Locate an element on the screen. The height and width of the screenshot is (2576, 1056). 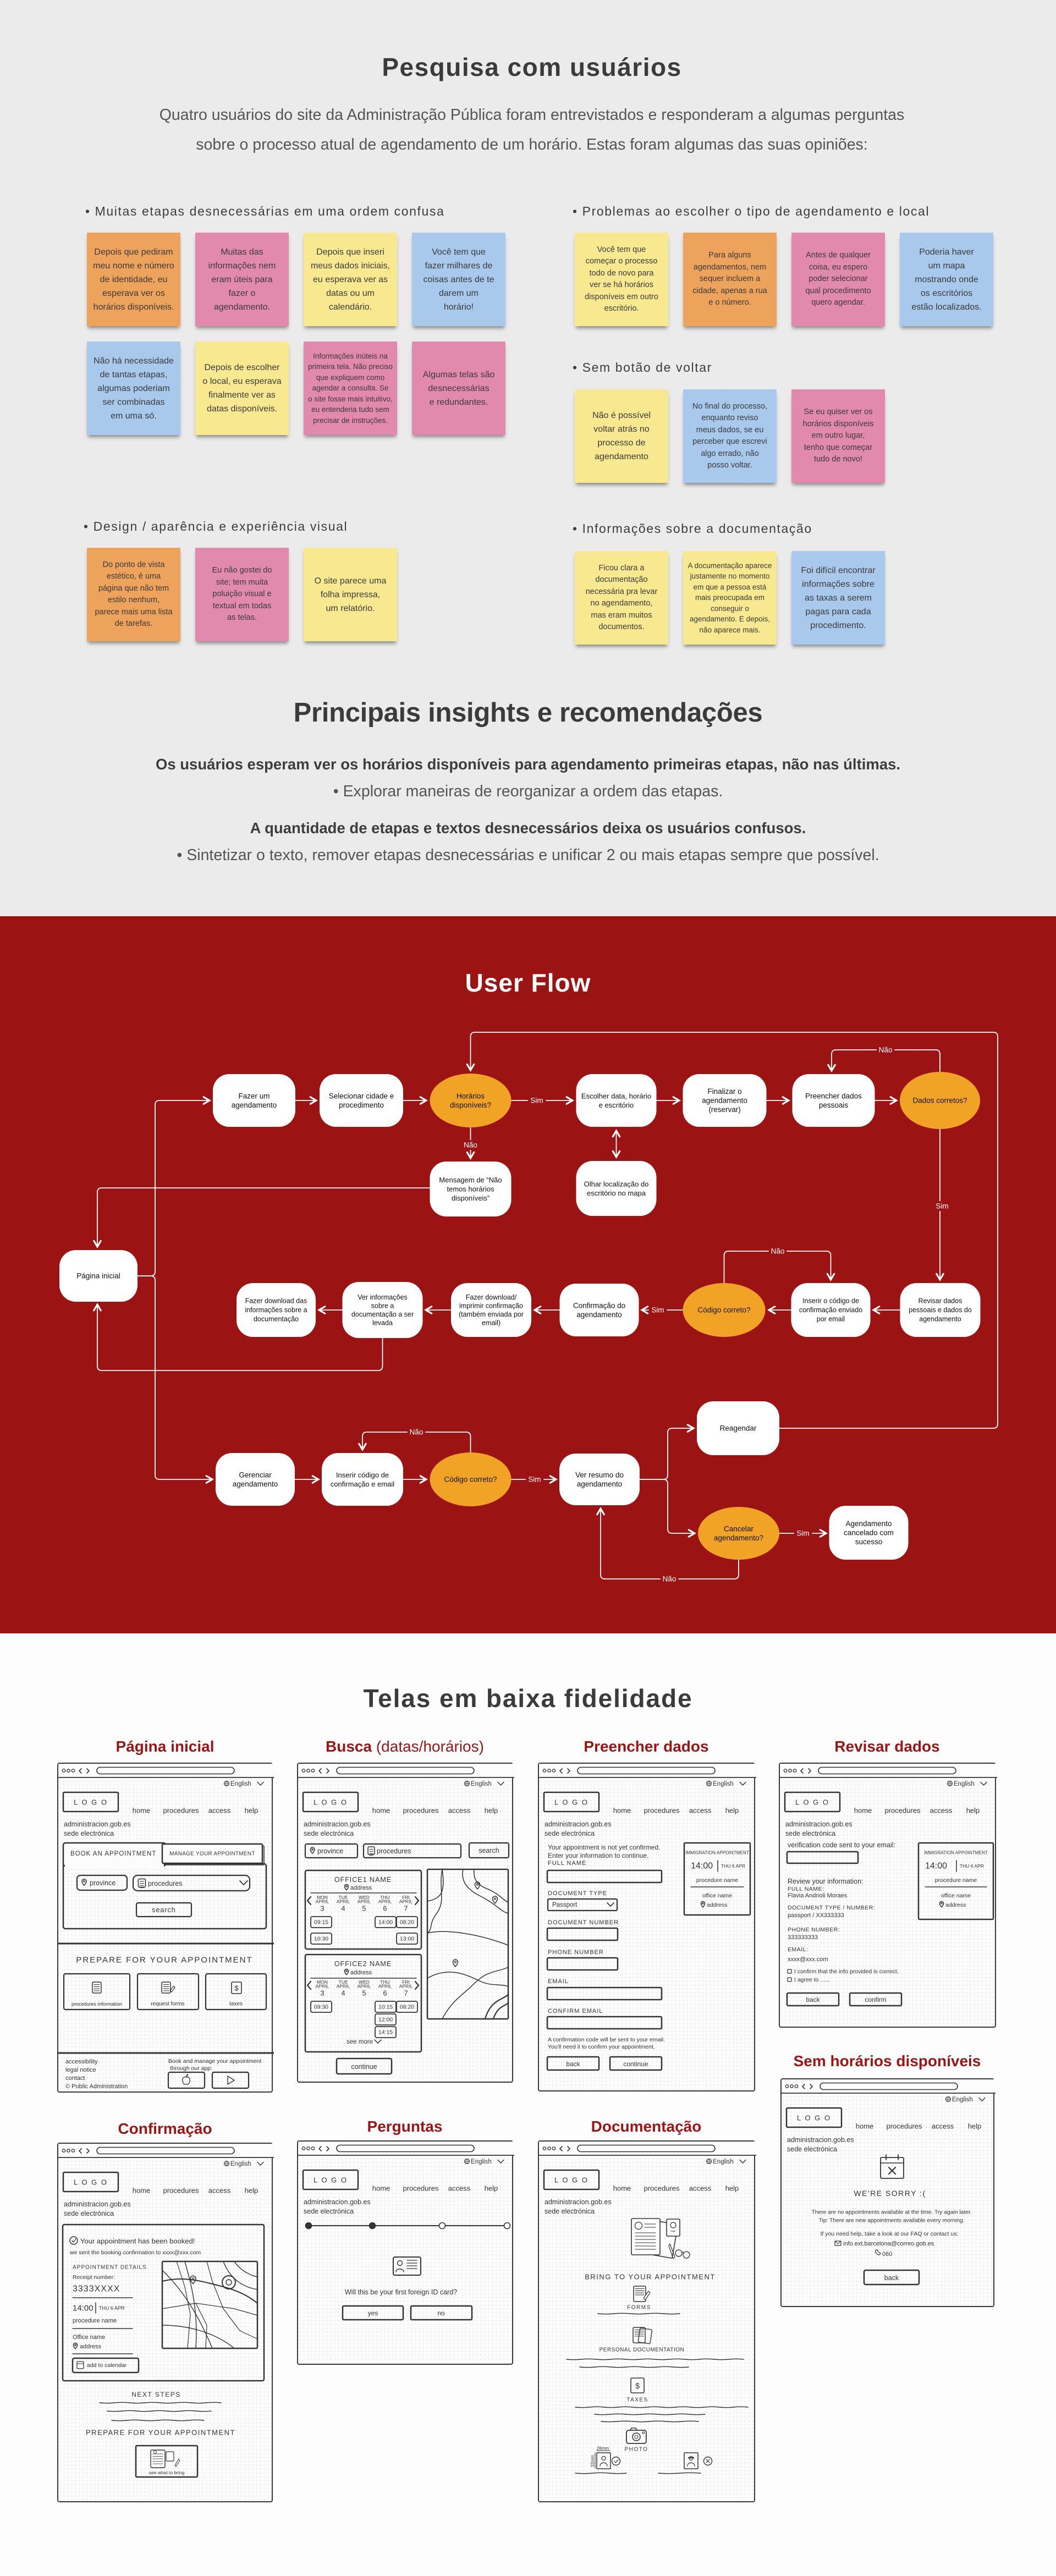
svg-text: TUE is located at coordinates (343, 1897).